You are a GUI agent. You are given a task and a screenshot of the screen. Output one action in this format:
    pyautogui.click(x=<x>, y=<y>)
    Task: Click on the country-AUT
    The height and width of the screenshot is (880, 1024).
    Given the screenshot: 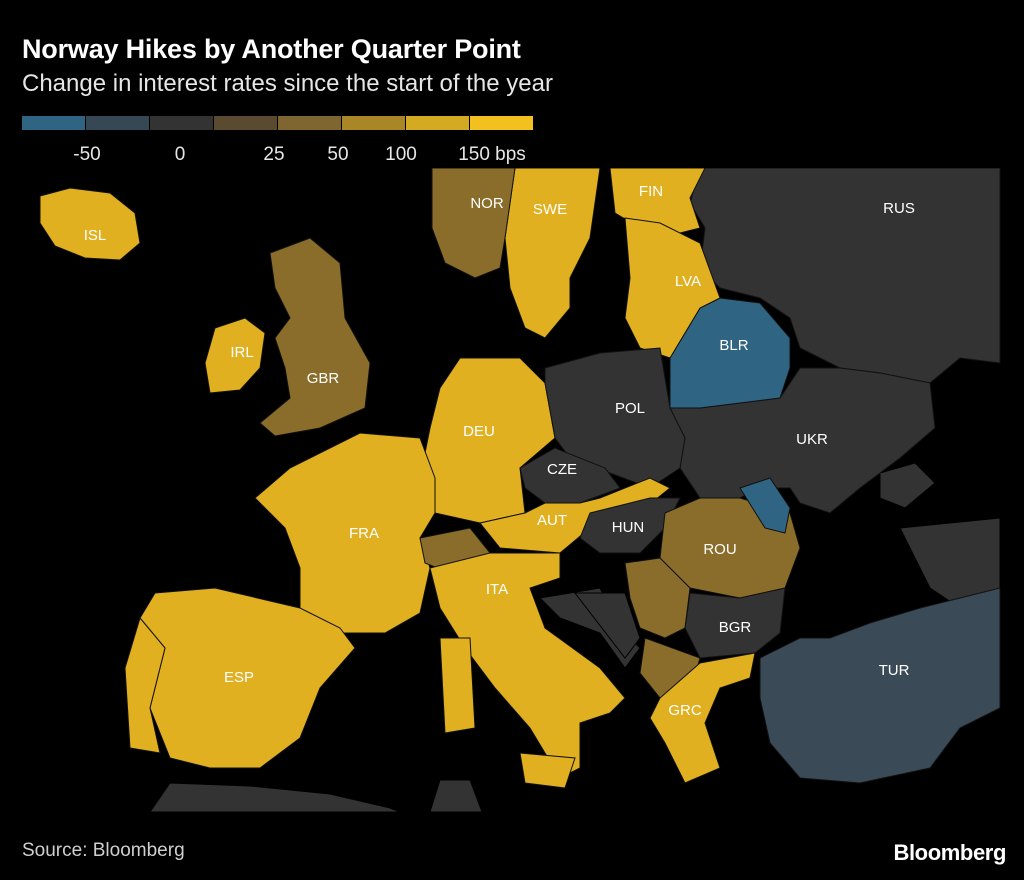 What is the action you would take?
    pyautogui.click(x=575, y=515)
    